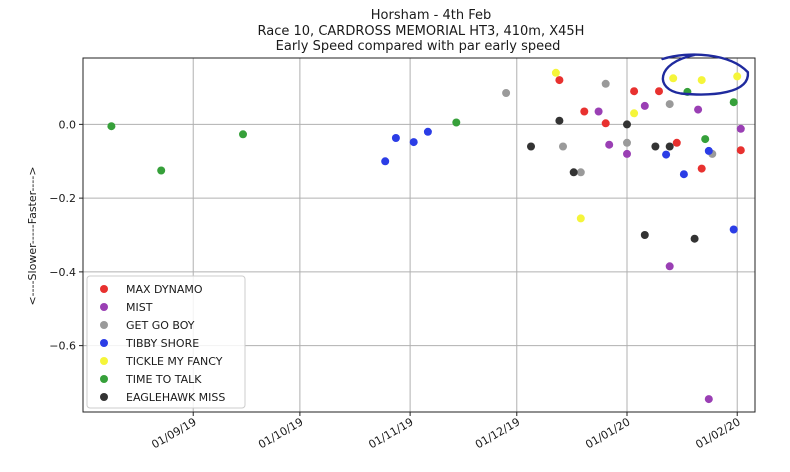 The height and width of the screenshot is (472, 790). Describe the element at coordinates (62, 198) in the screenshot. I see `y-tick-label: −0.2` at that location.